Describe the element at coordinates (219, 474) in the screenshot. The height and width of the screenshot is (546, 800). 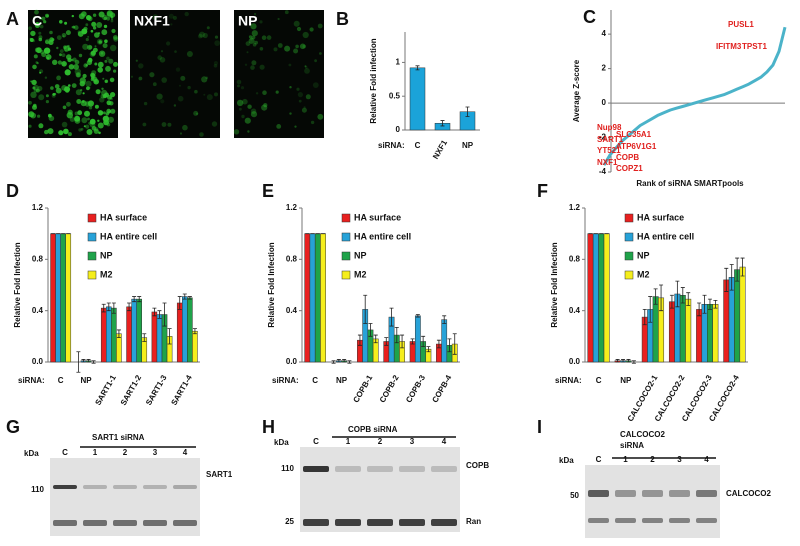
I see `blot-target: SART1` at that location.